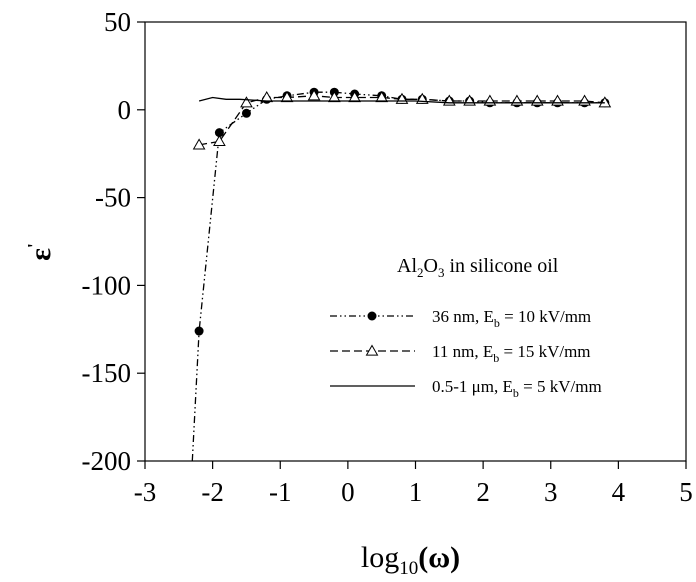  I want to click on y-tick-label: -50, so click(113, 198).